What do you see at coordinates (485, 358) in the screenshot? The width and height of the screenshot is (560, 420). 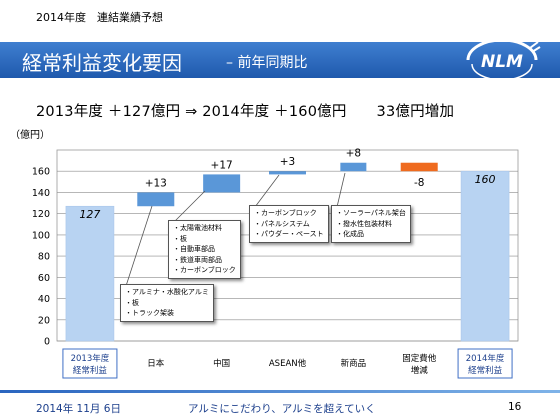 I see `category-label: 2014年度` at bounding box center [485, 358].